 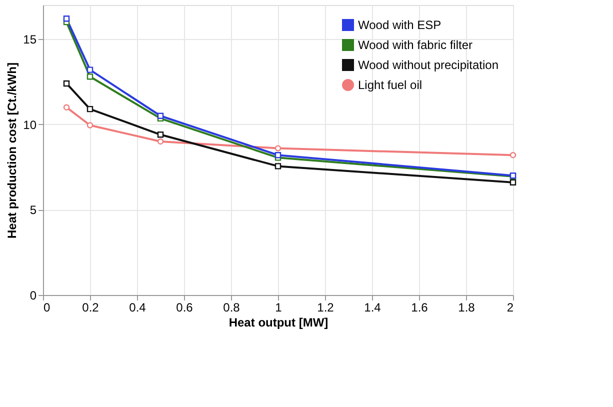 What do you see at coordinates (12, 150) in the screenshot?
I see `y-axis-title: Heat production cost [Ct./kWh]` at bounding box center [12, 150].